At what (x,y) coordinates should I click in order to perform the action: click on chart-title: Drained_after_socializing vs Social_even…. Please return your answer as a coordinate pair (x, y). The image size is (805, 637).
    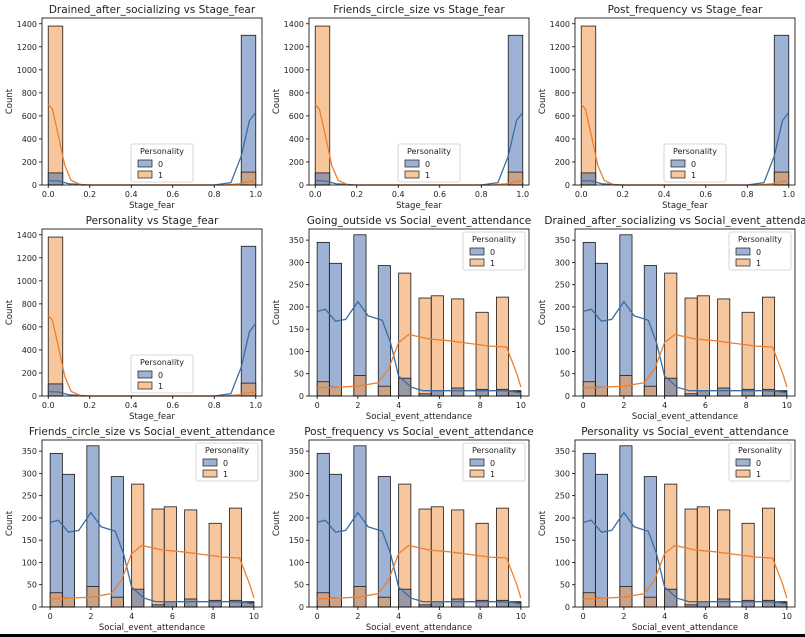
    Looking at the image, I should click on (674, 221).